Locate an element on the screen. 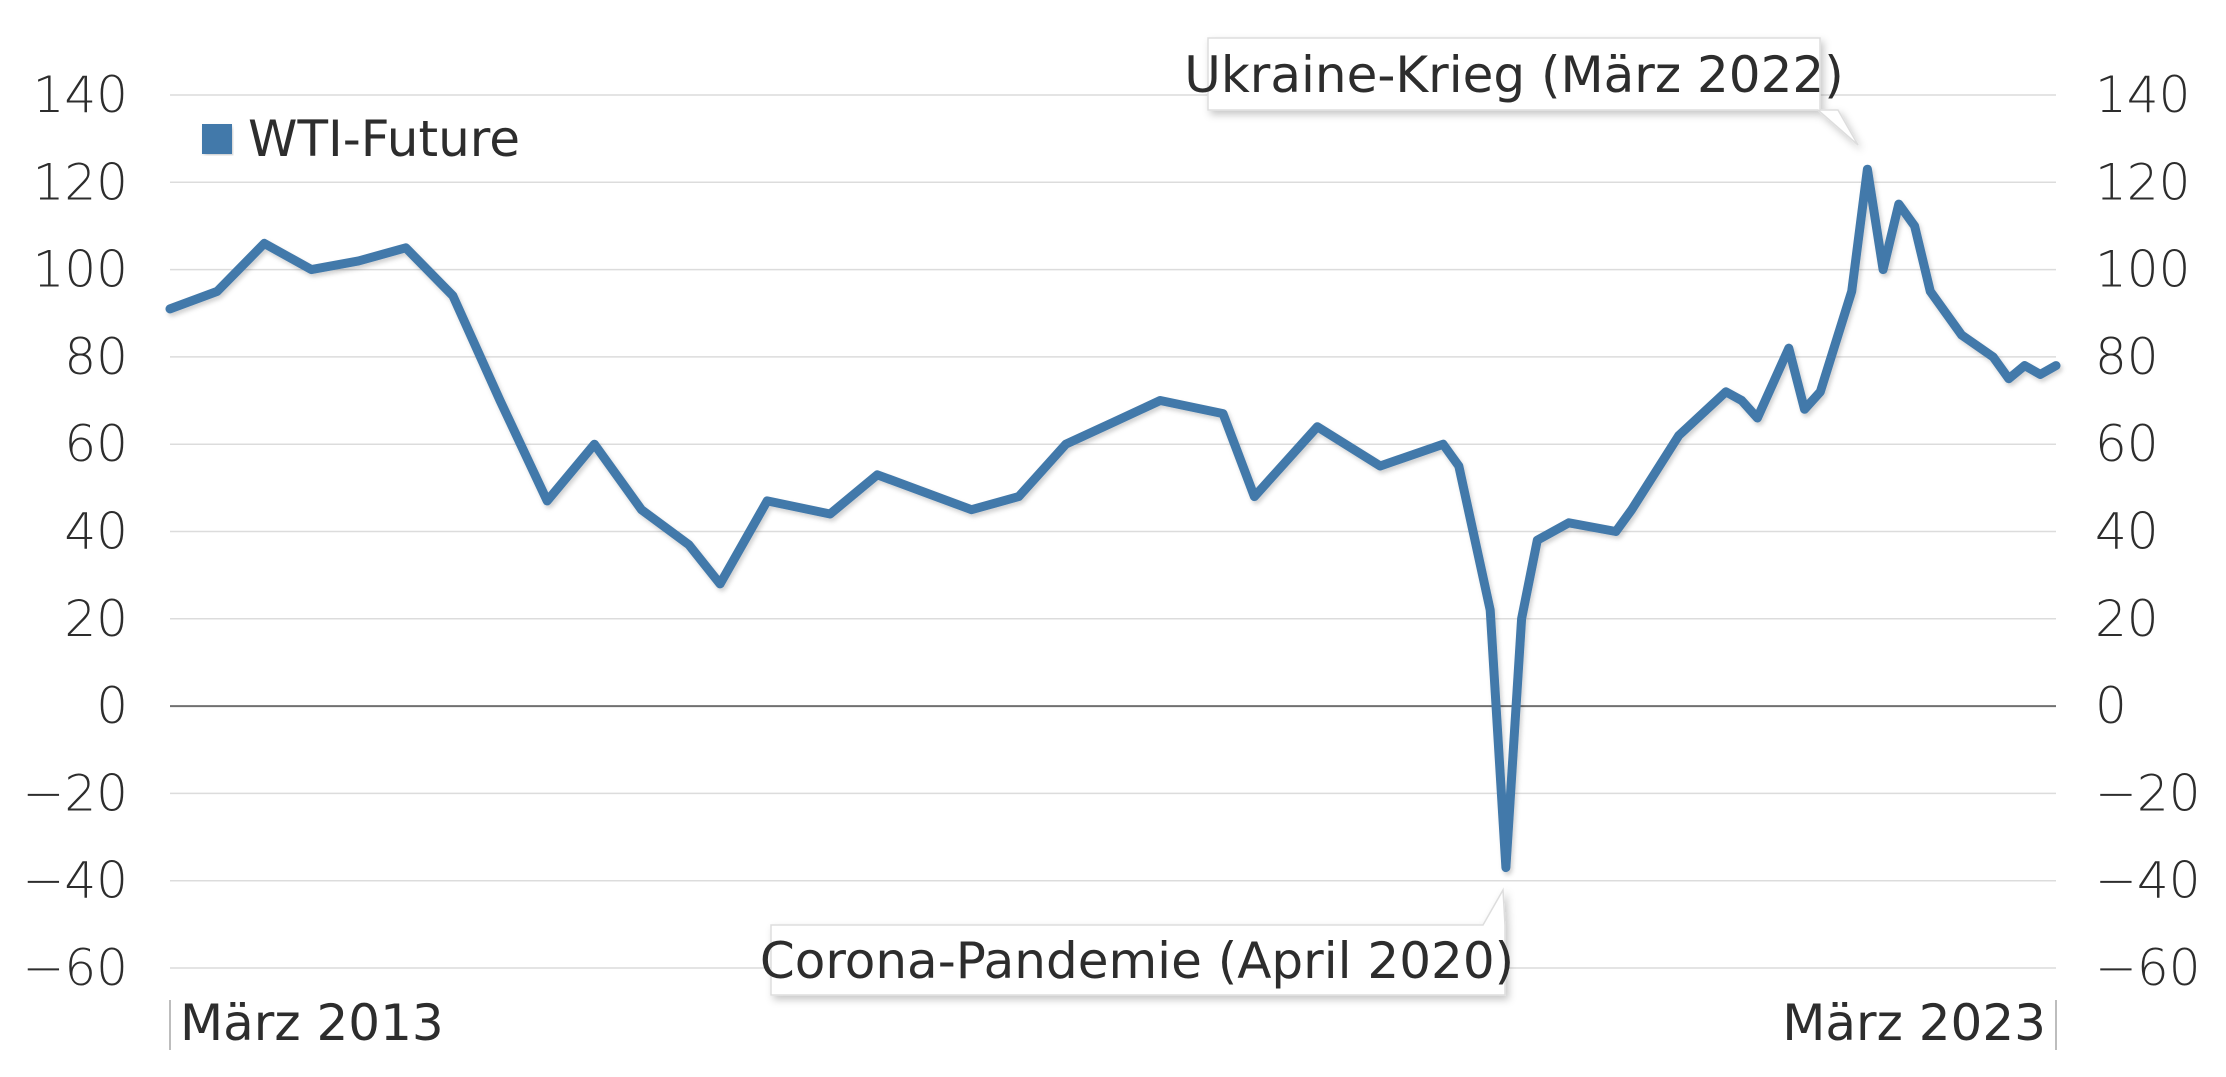 The image size is (2226, 1077). x-axis: März 2013 März 2023 is located at coordinates (1113, 1023).